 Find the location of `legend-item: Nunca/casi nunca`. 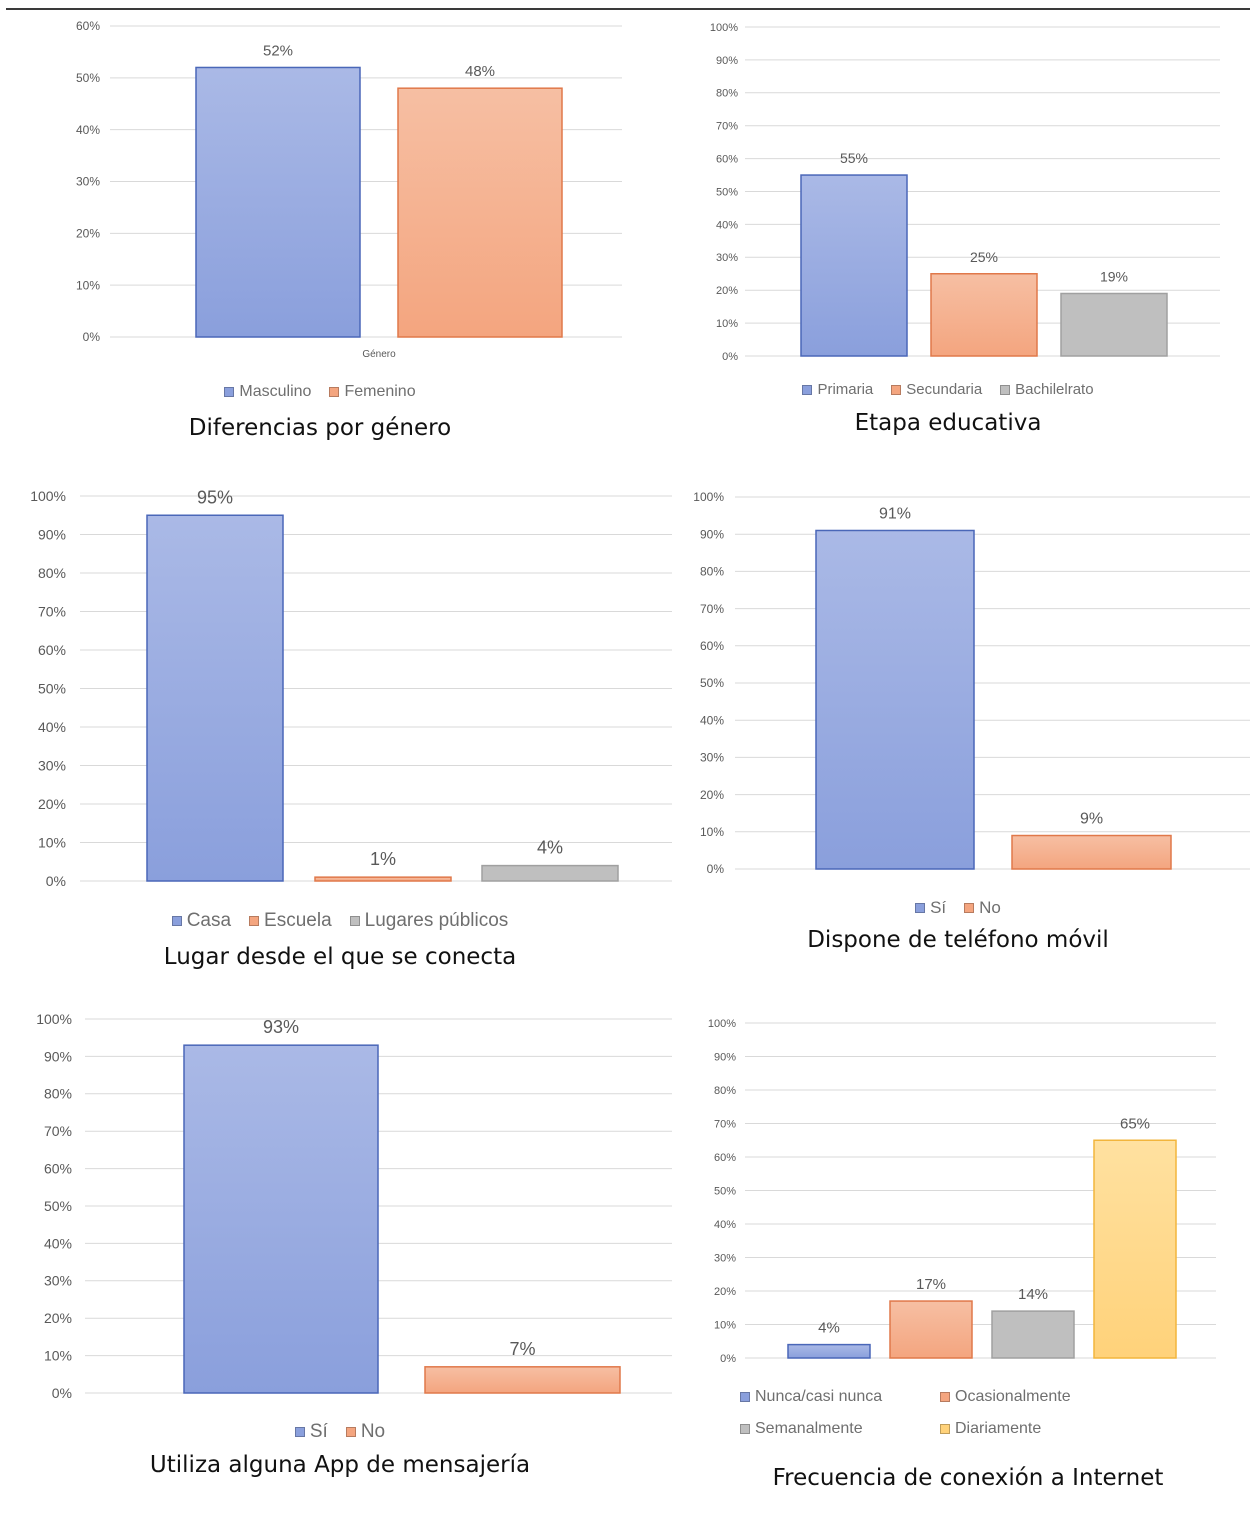

legend-item: Nunca/casi nunca is located at coordinates (840, 1397).